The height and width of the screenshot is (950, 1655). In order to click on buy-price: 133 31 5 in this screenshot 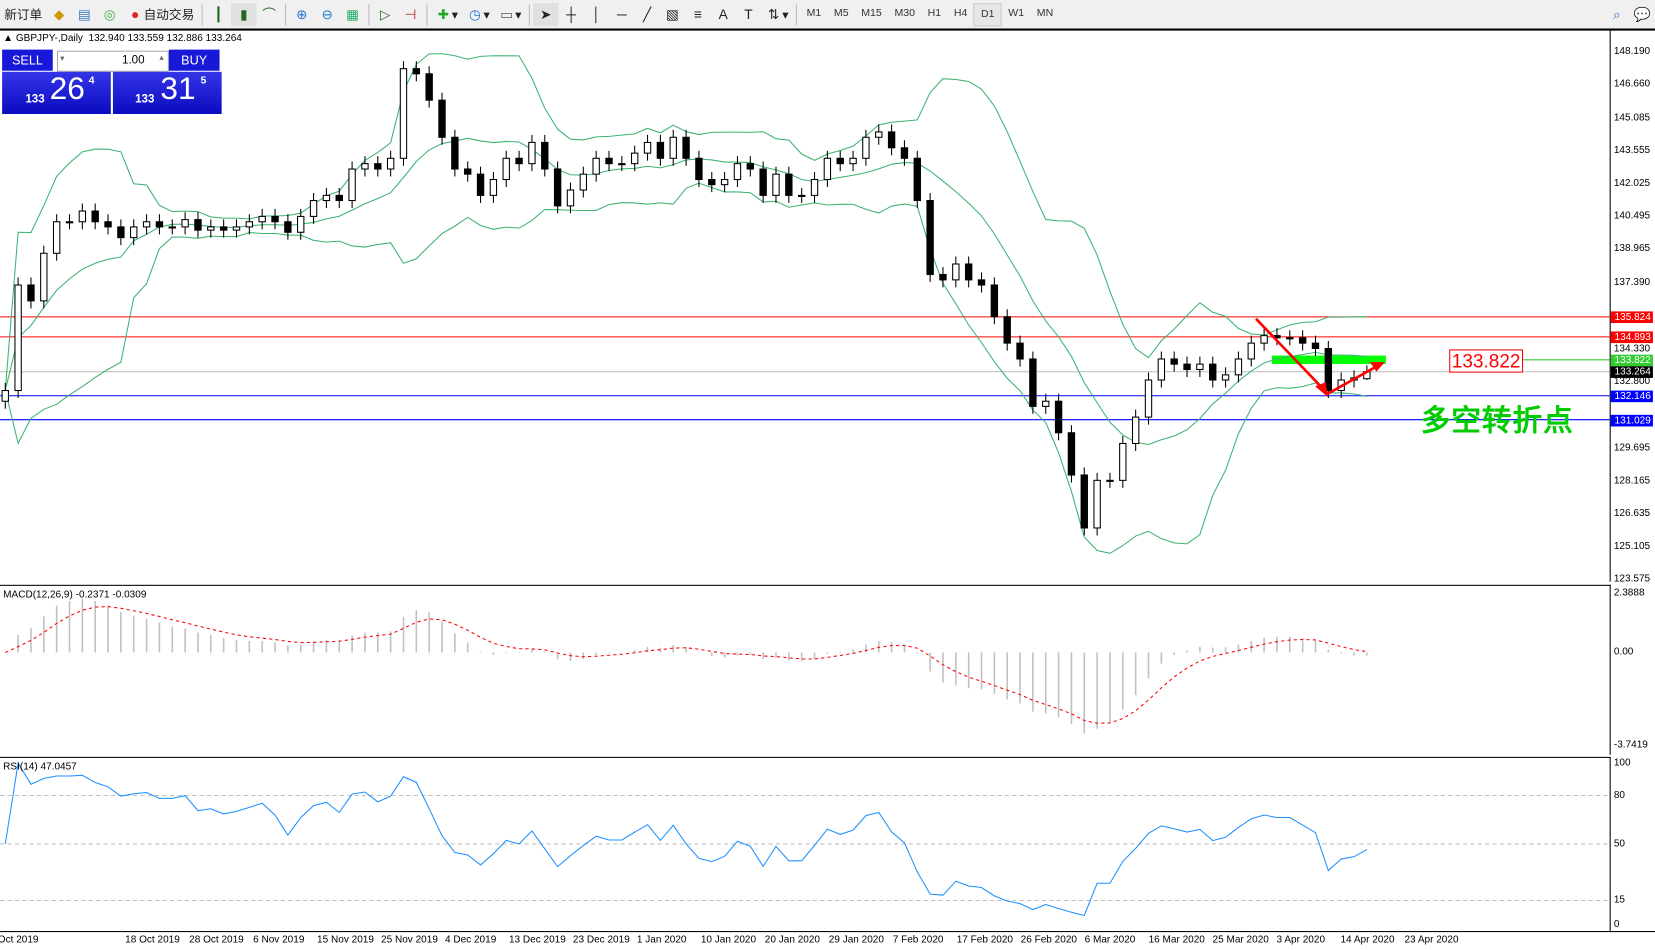, I will do `click(167, 93)`.